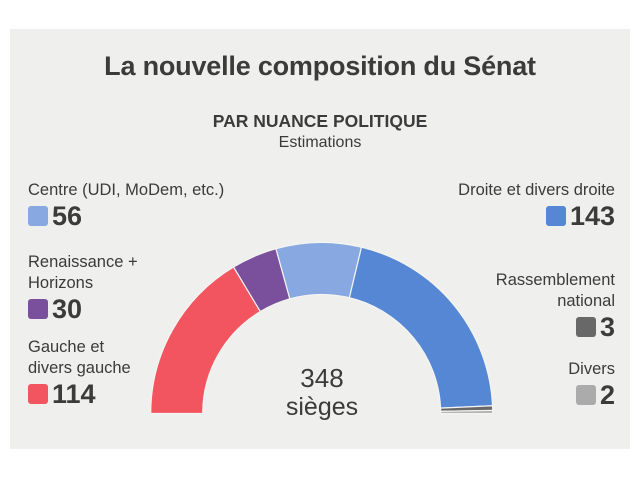 The image size is (640, 480). What do you see at coordinates (536, 190) in the screenshot?
I see `legend-label: Droite et divers droite` at bounding box center [536, 190].